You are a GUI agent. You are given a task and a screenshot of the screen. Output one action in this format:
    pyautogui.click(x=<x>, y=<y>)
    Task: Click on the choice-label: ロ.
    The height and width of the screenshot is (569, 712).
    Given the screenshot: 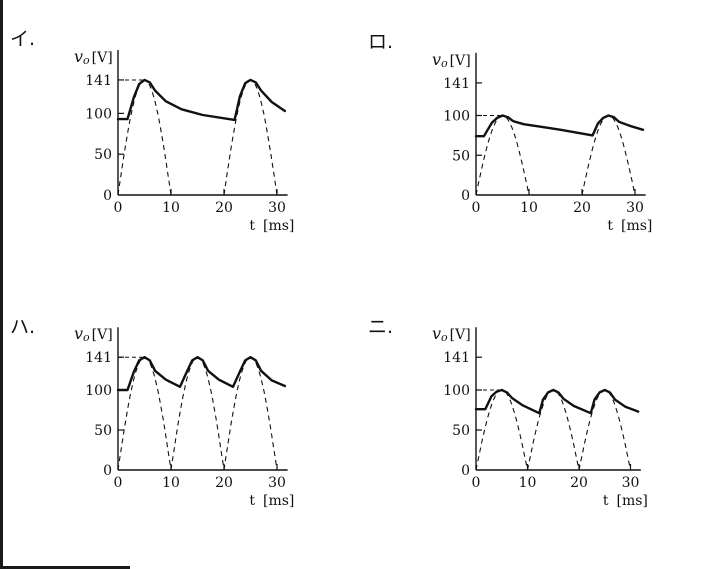 What is the action you would take?
    pyautogui.click(x=380, y=42)
    